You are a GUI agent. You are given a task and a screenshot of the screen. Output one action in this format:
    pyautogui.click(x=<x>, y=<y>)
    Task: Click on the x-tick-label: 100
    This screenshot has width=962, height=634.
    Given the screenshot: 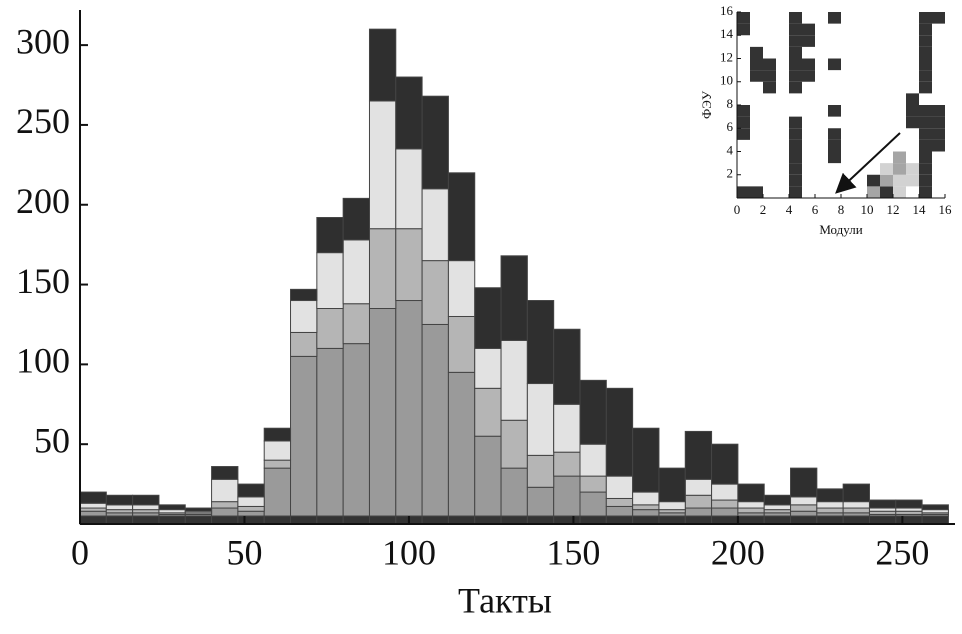 What is the action you would take?
    pyautogui.click(x=409, y=552)
    